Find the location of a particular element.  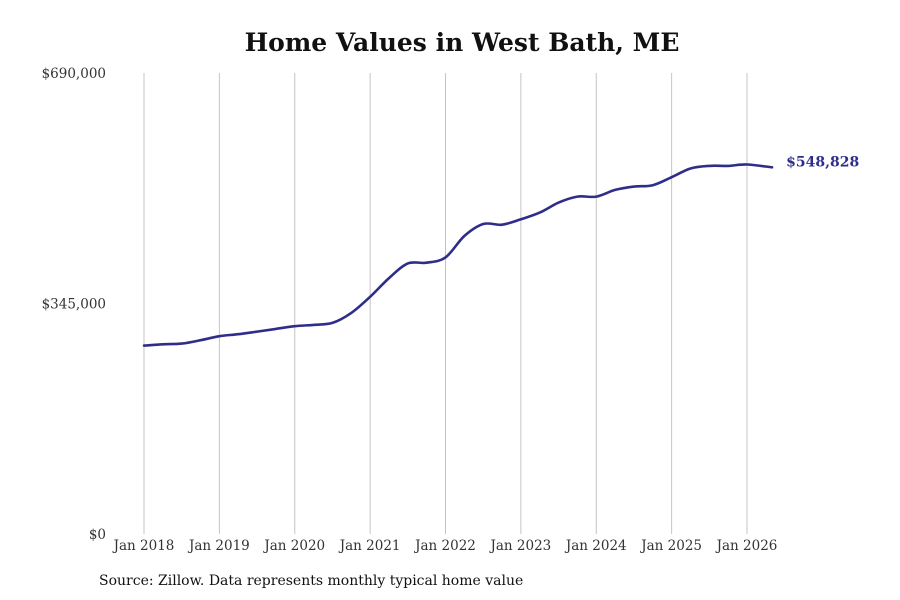

last-value-label: $548,828 is located at coordinates (822, 162).